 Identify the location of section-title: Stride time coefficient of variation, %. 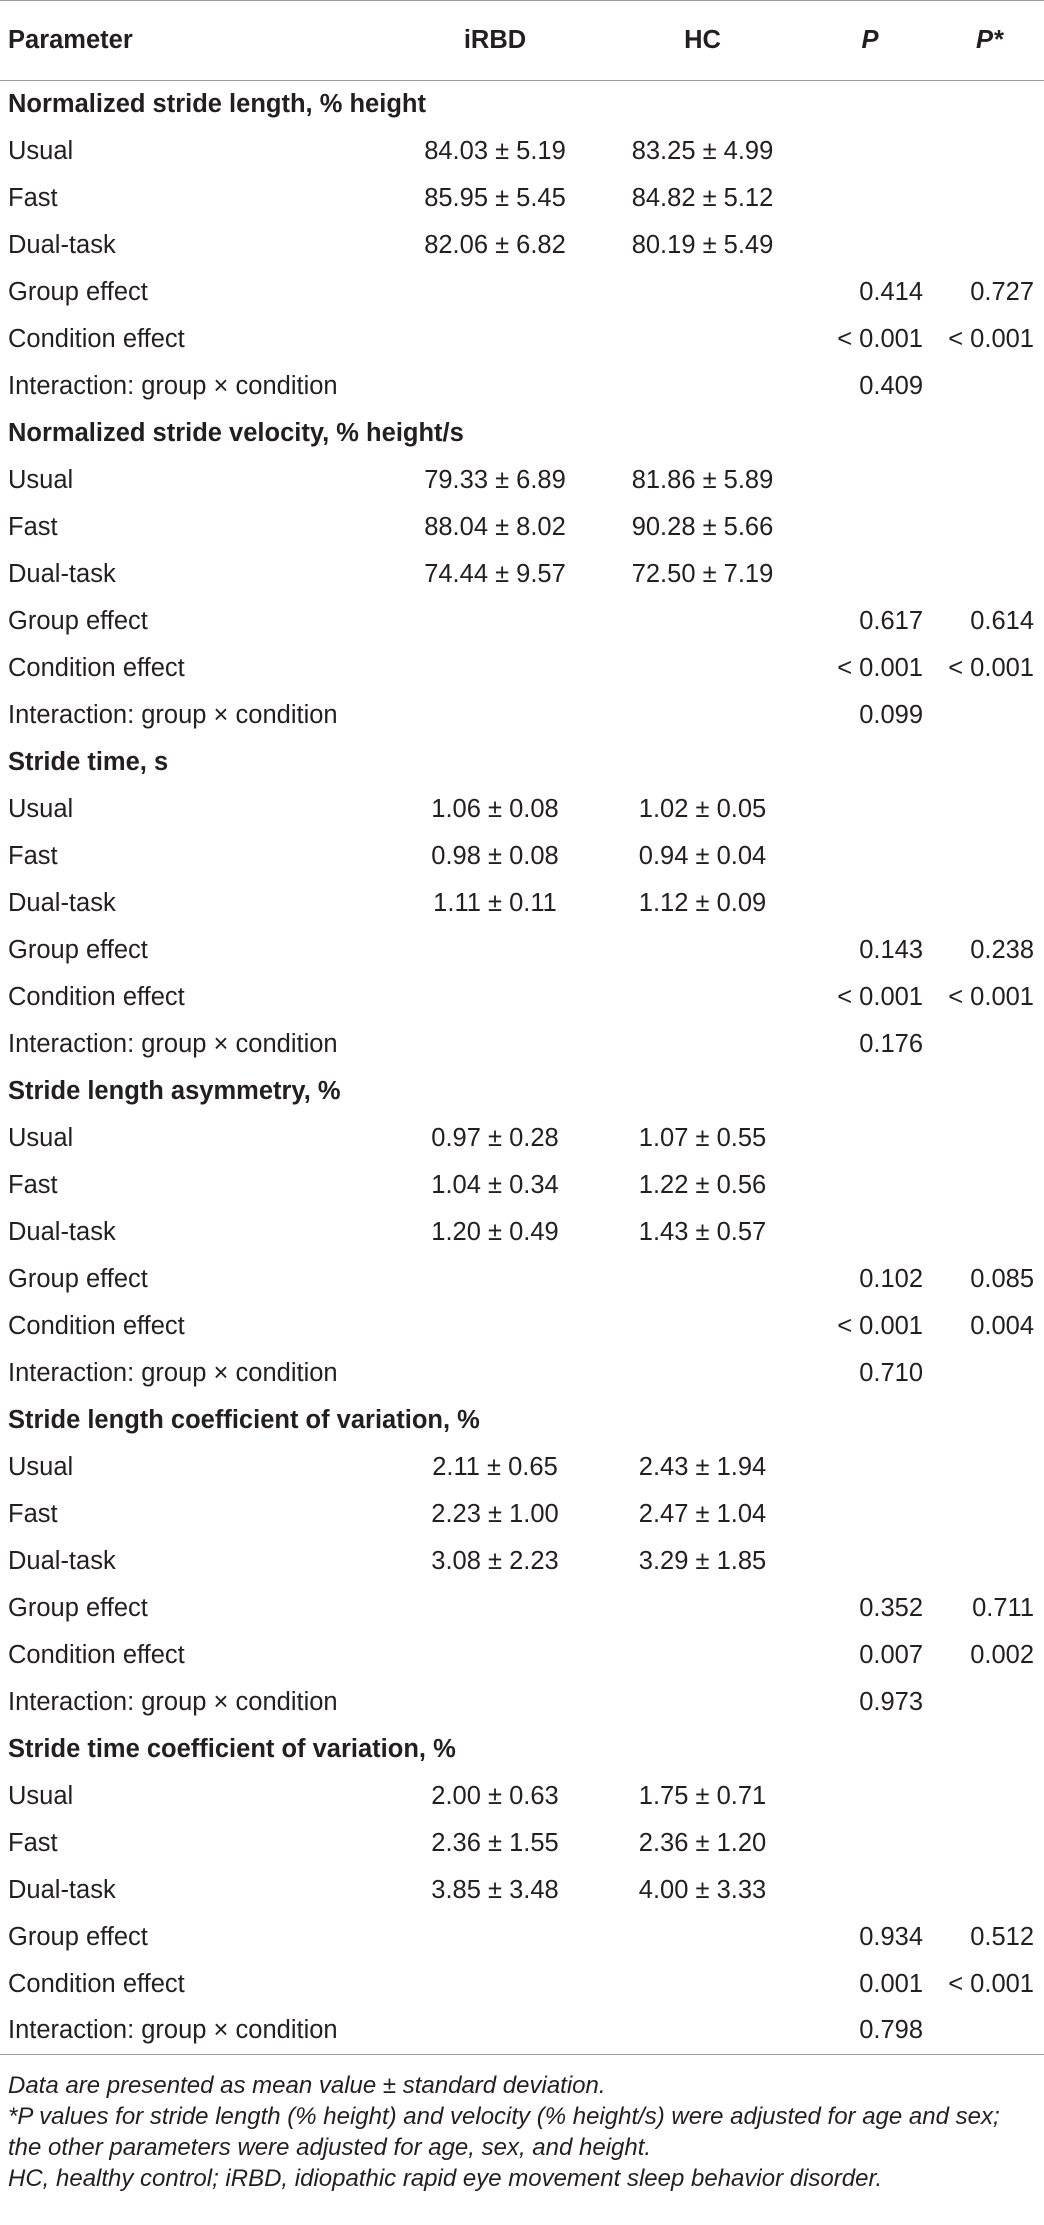
(232, 1748).